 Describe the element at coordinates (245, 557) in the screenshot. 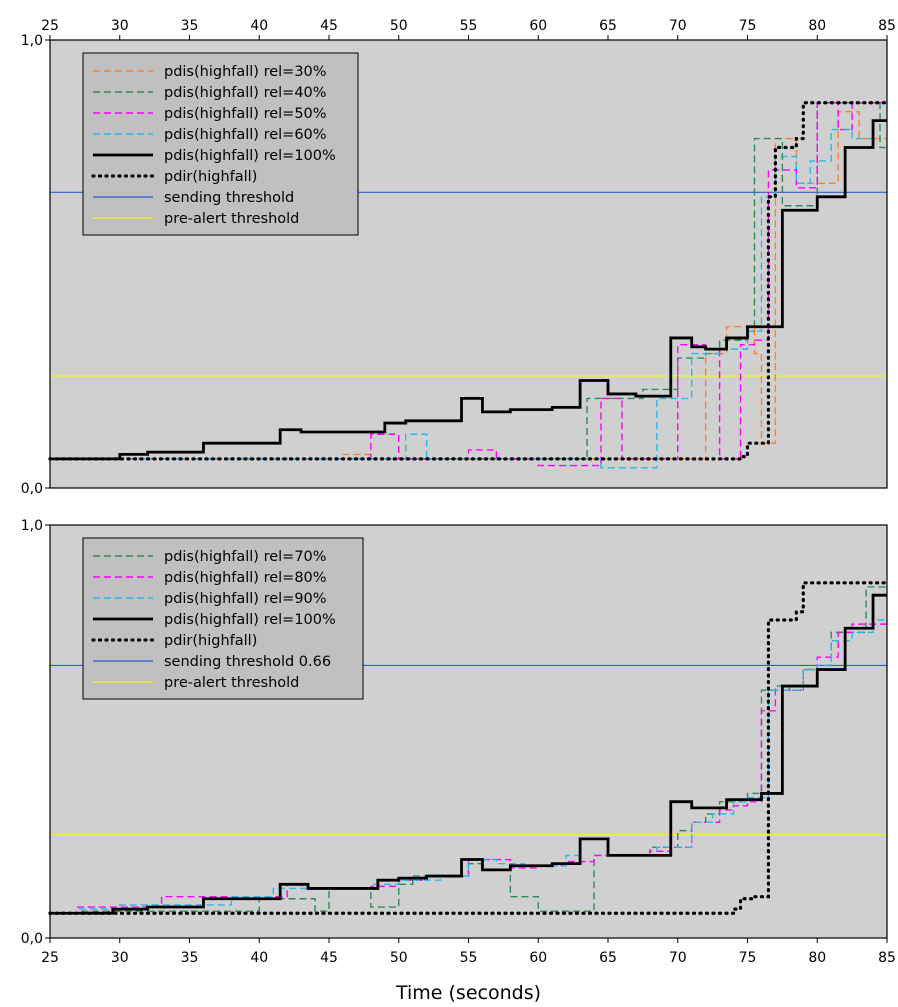

I see `legend-label: pdis(highfall) rel=70%` at that location.